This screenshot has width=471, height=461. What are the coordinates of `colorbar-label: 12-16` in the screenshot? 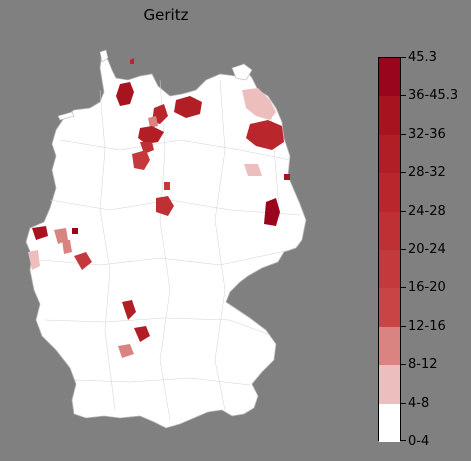 It's located at (427, 326).